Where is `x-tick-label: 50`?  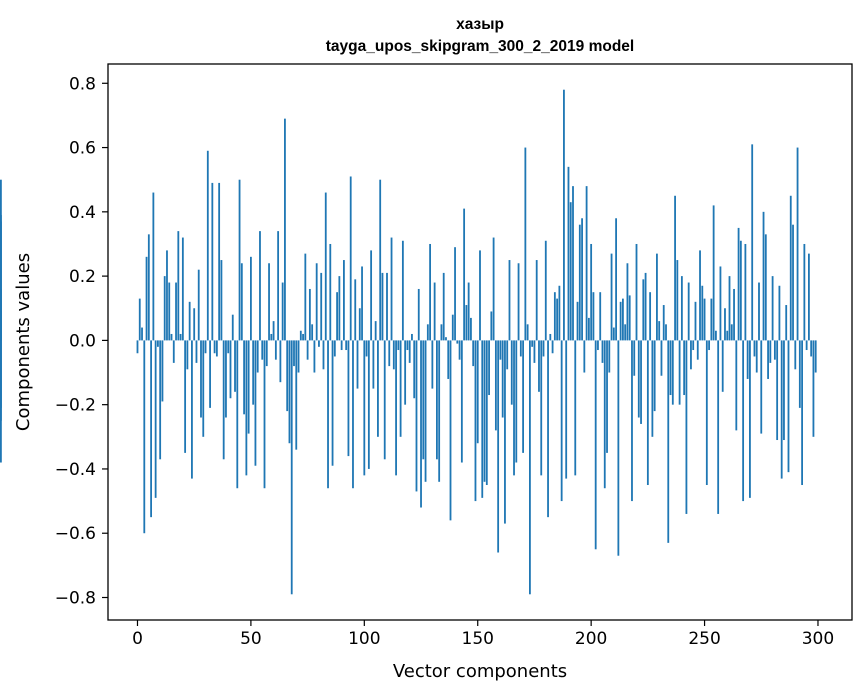 x-tick-label: 50 is located at coordinates (251, 639).